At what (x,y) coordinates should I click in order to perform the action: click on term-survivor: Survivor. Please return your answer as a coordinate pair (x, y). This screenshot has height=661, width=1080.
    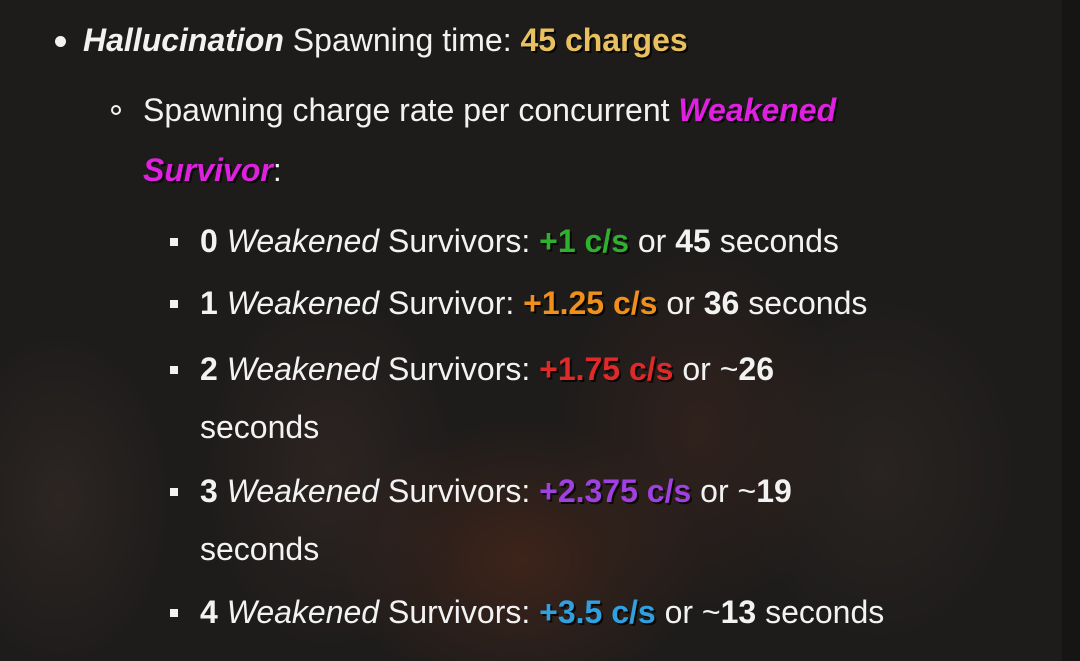
    Looking at the image, I should click on (208, 170).